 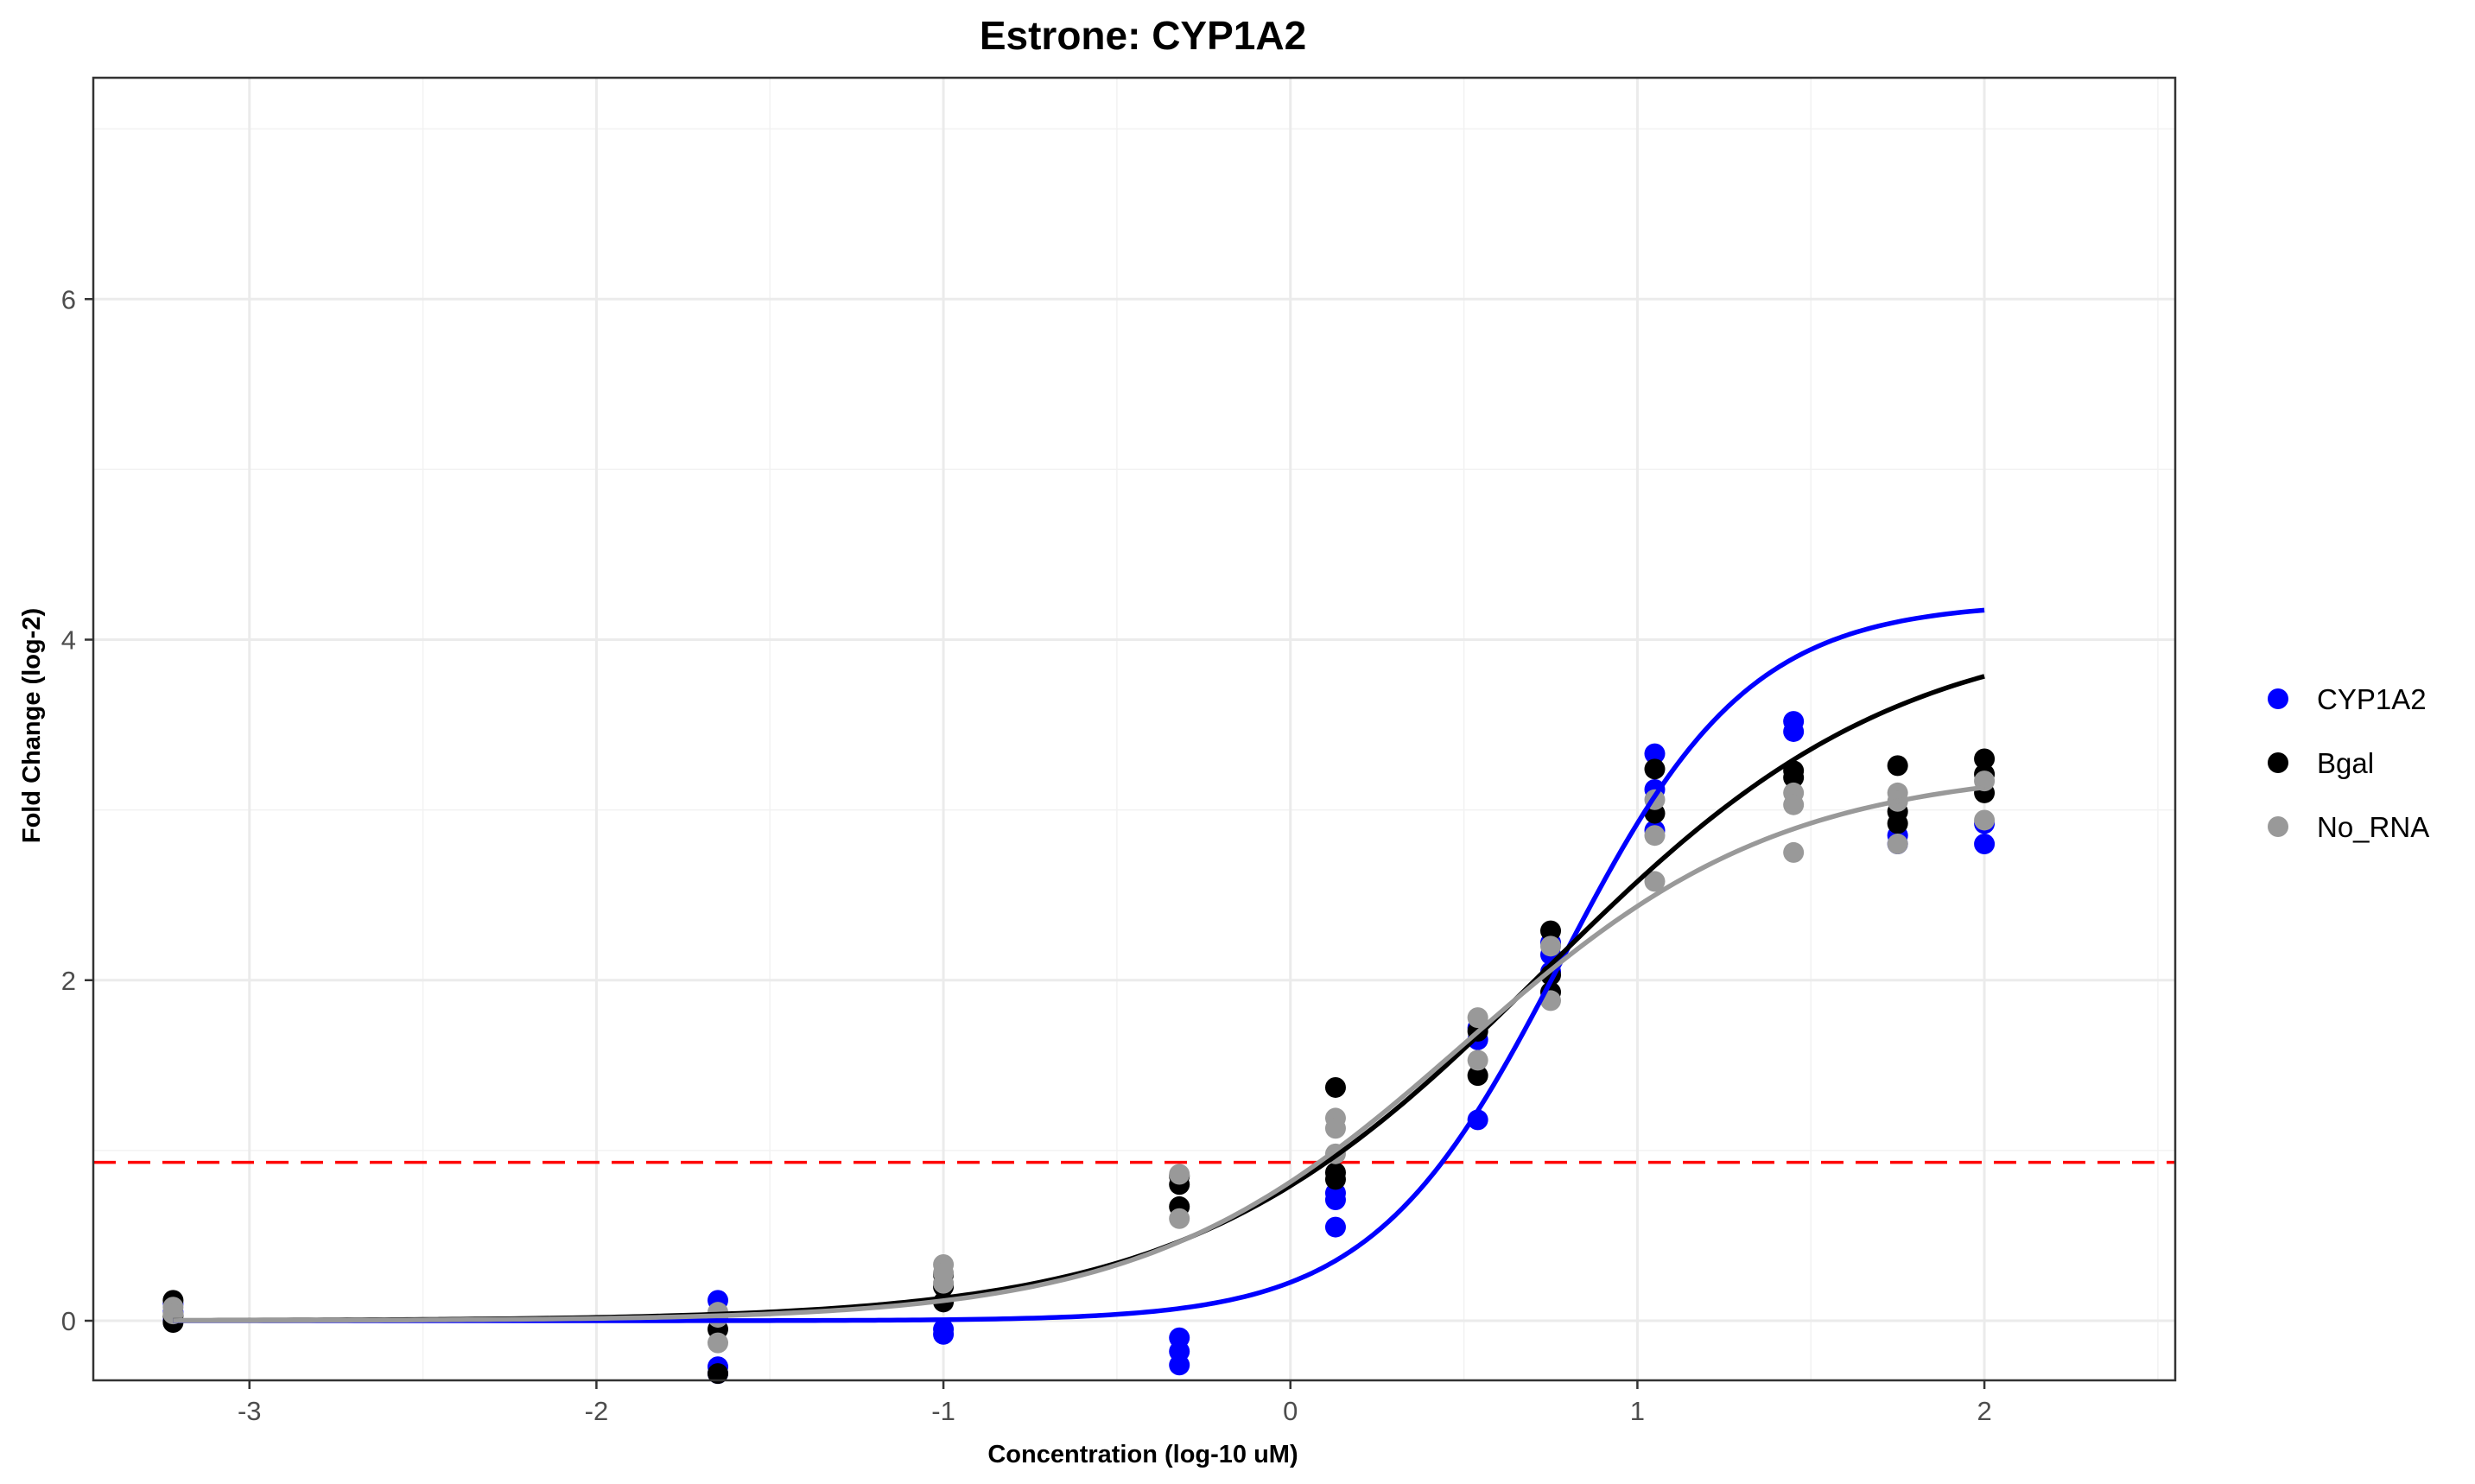 I want to click on x-axis-title: Concentration (log-10 uM), so click(x=1142, y=1454).